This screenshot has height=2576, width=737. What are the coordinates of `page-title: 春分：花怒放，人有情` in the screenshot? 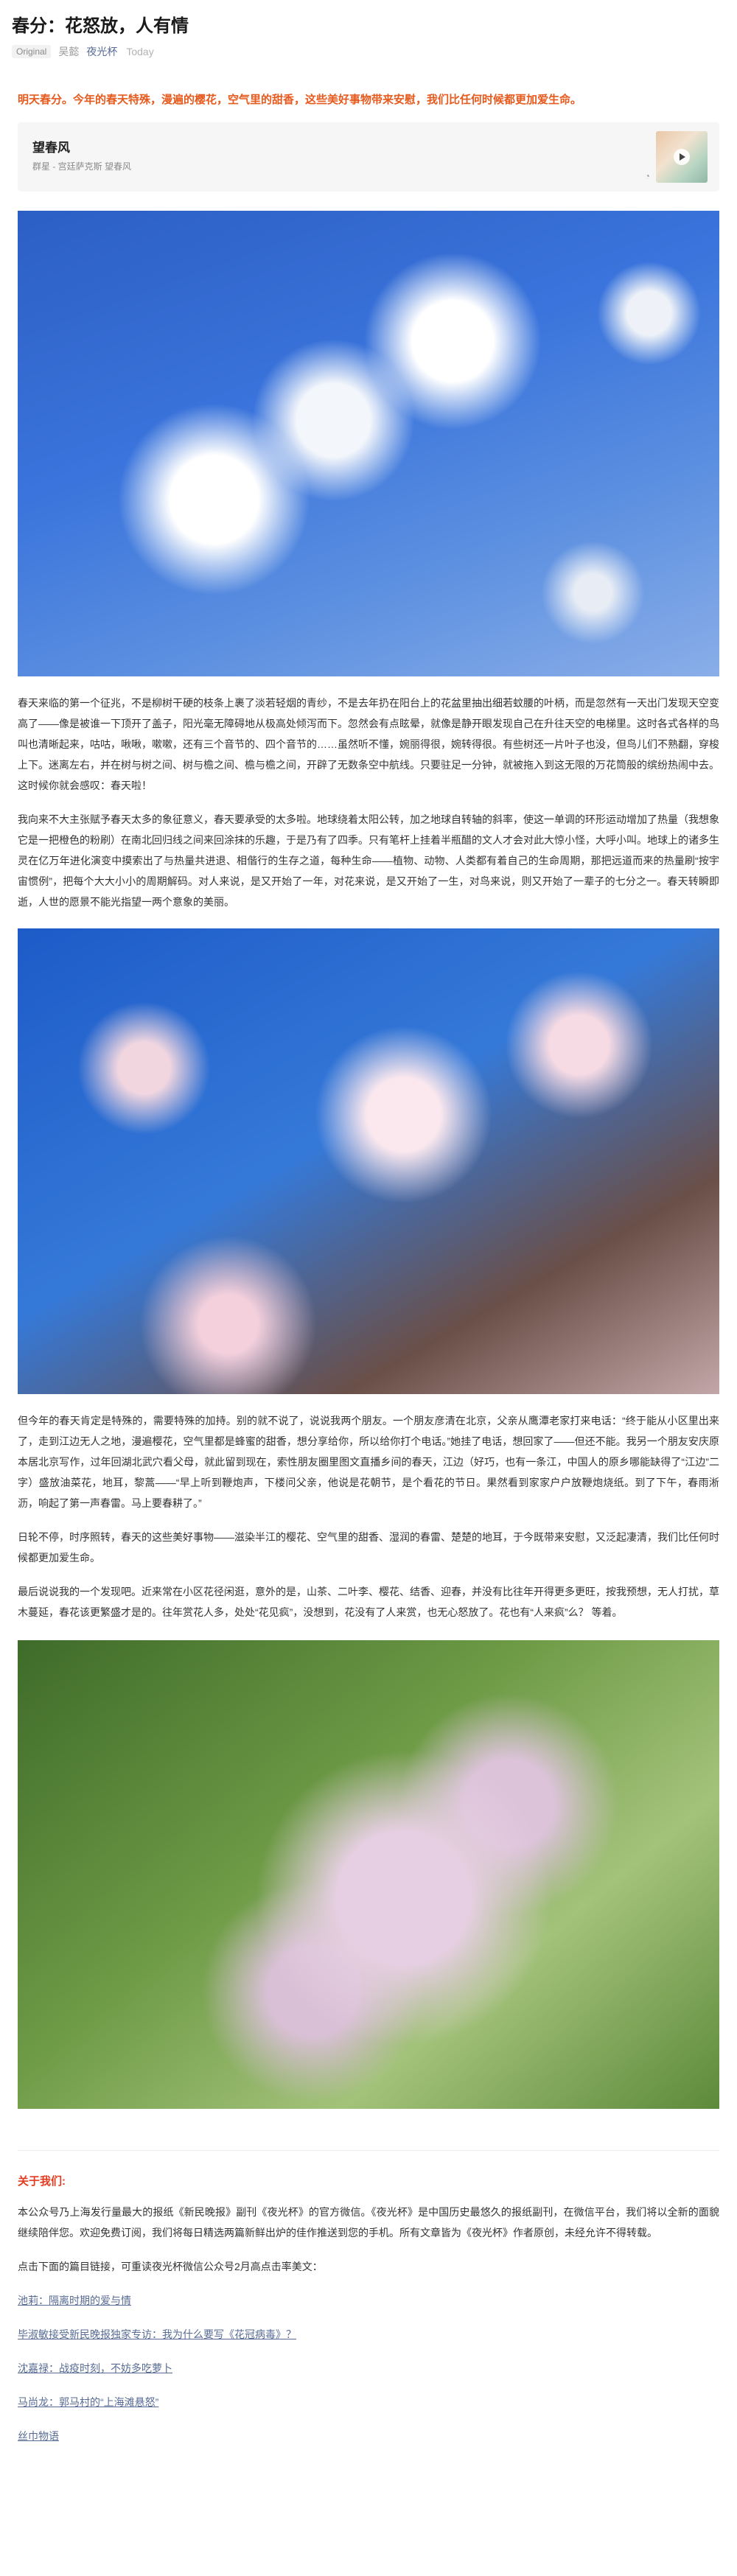 It's located at (100, 26).